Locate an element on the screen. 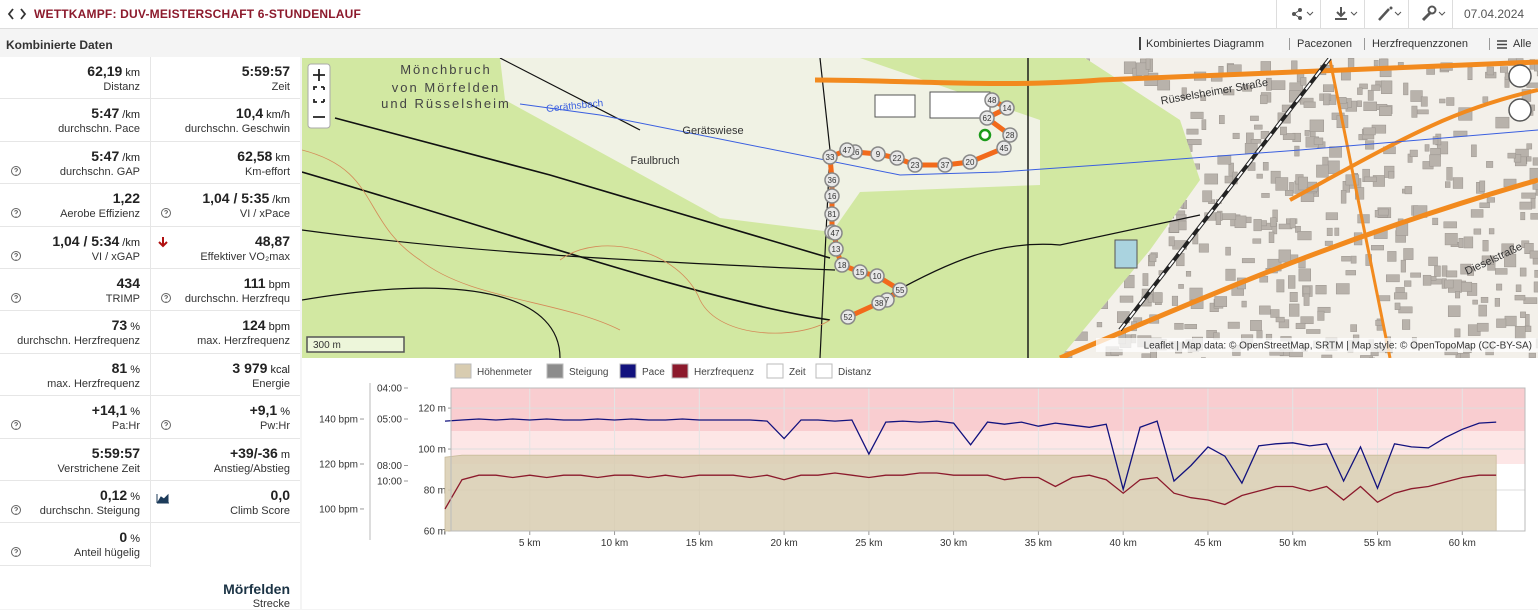 The width and height of the screenshot is (1538, 610). zoom-controls is located at coordinates (319, 96).